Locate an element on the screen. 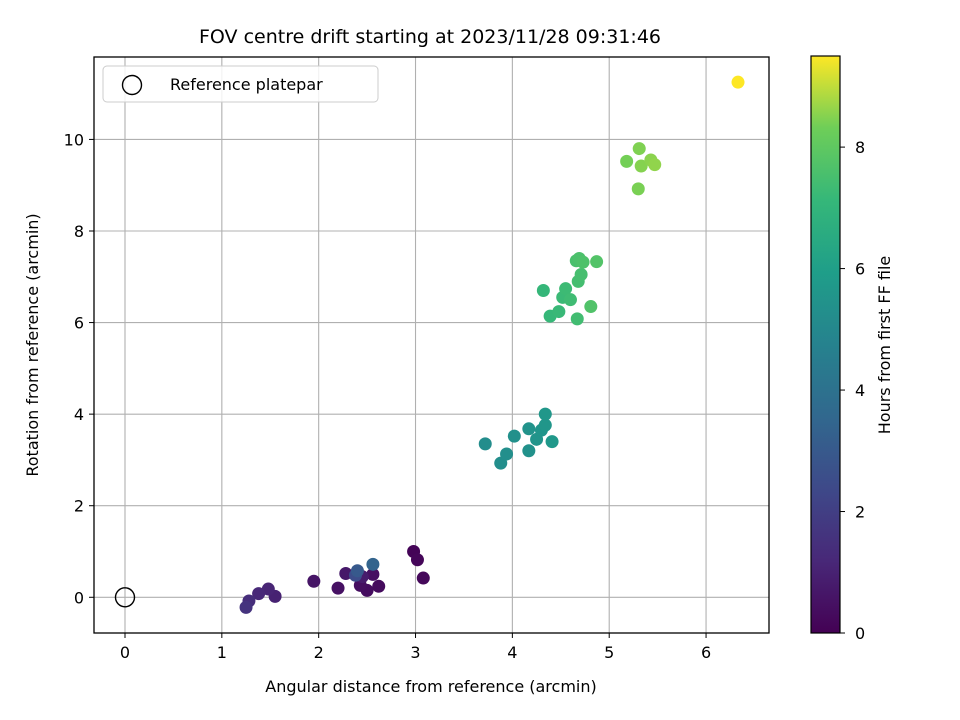 Image resolution: width=960 pixels, height=720 pixels. x-tick-label: 3 is located at coordinates (415, 652).